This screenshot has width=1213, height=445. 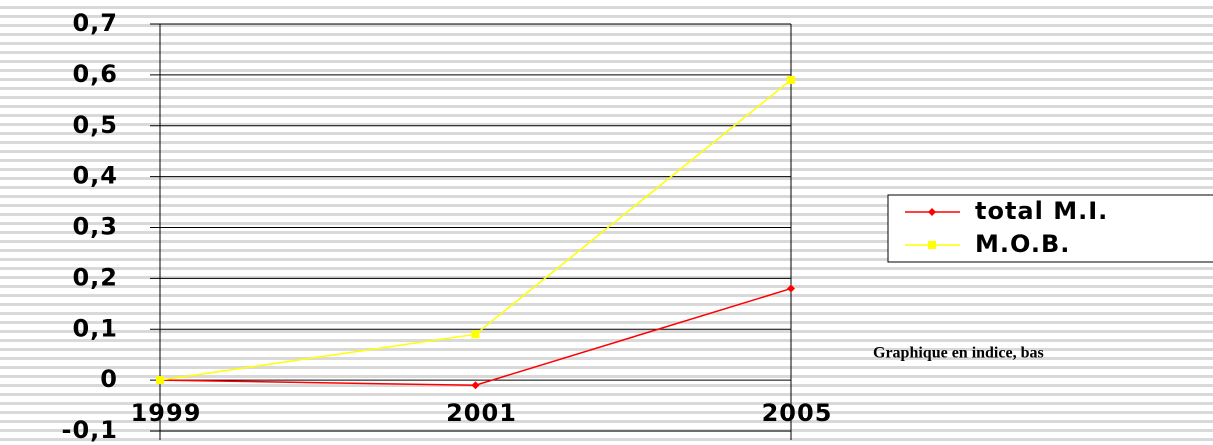 What do you see at coordinates (1041, 211) in the screenshot?
I see `legend-label: total M.I.` at bounding box center [1041, 211].